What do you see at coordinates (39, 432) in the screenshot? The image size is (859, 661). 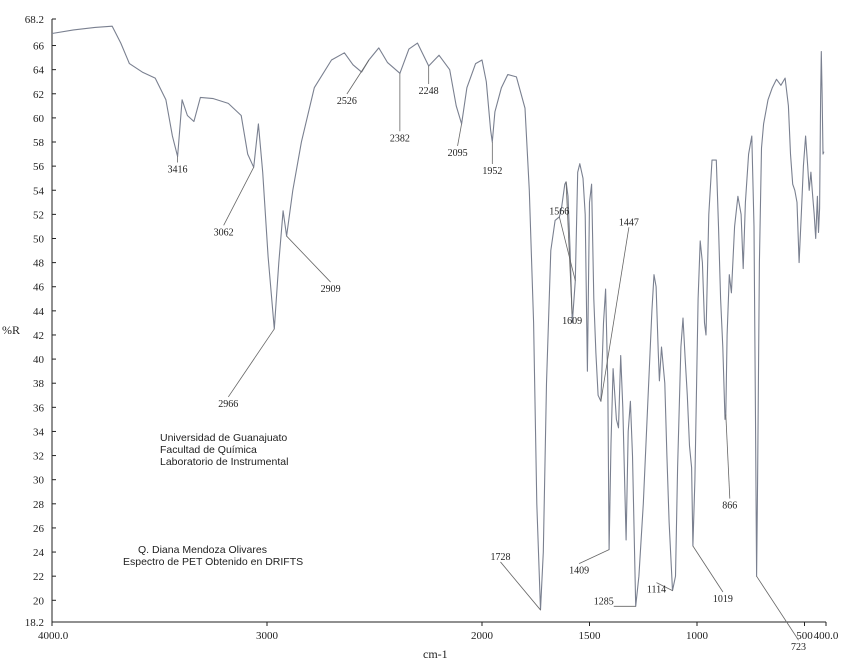 I see `y-tick-label: 34` at bounding box center [39, 432].